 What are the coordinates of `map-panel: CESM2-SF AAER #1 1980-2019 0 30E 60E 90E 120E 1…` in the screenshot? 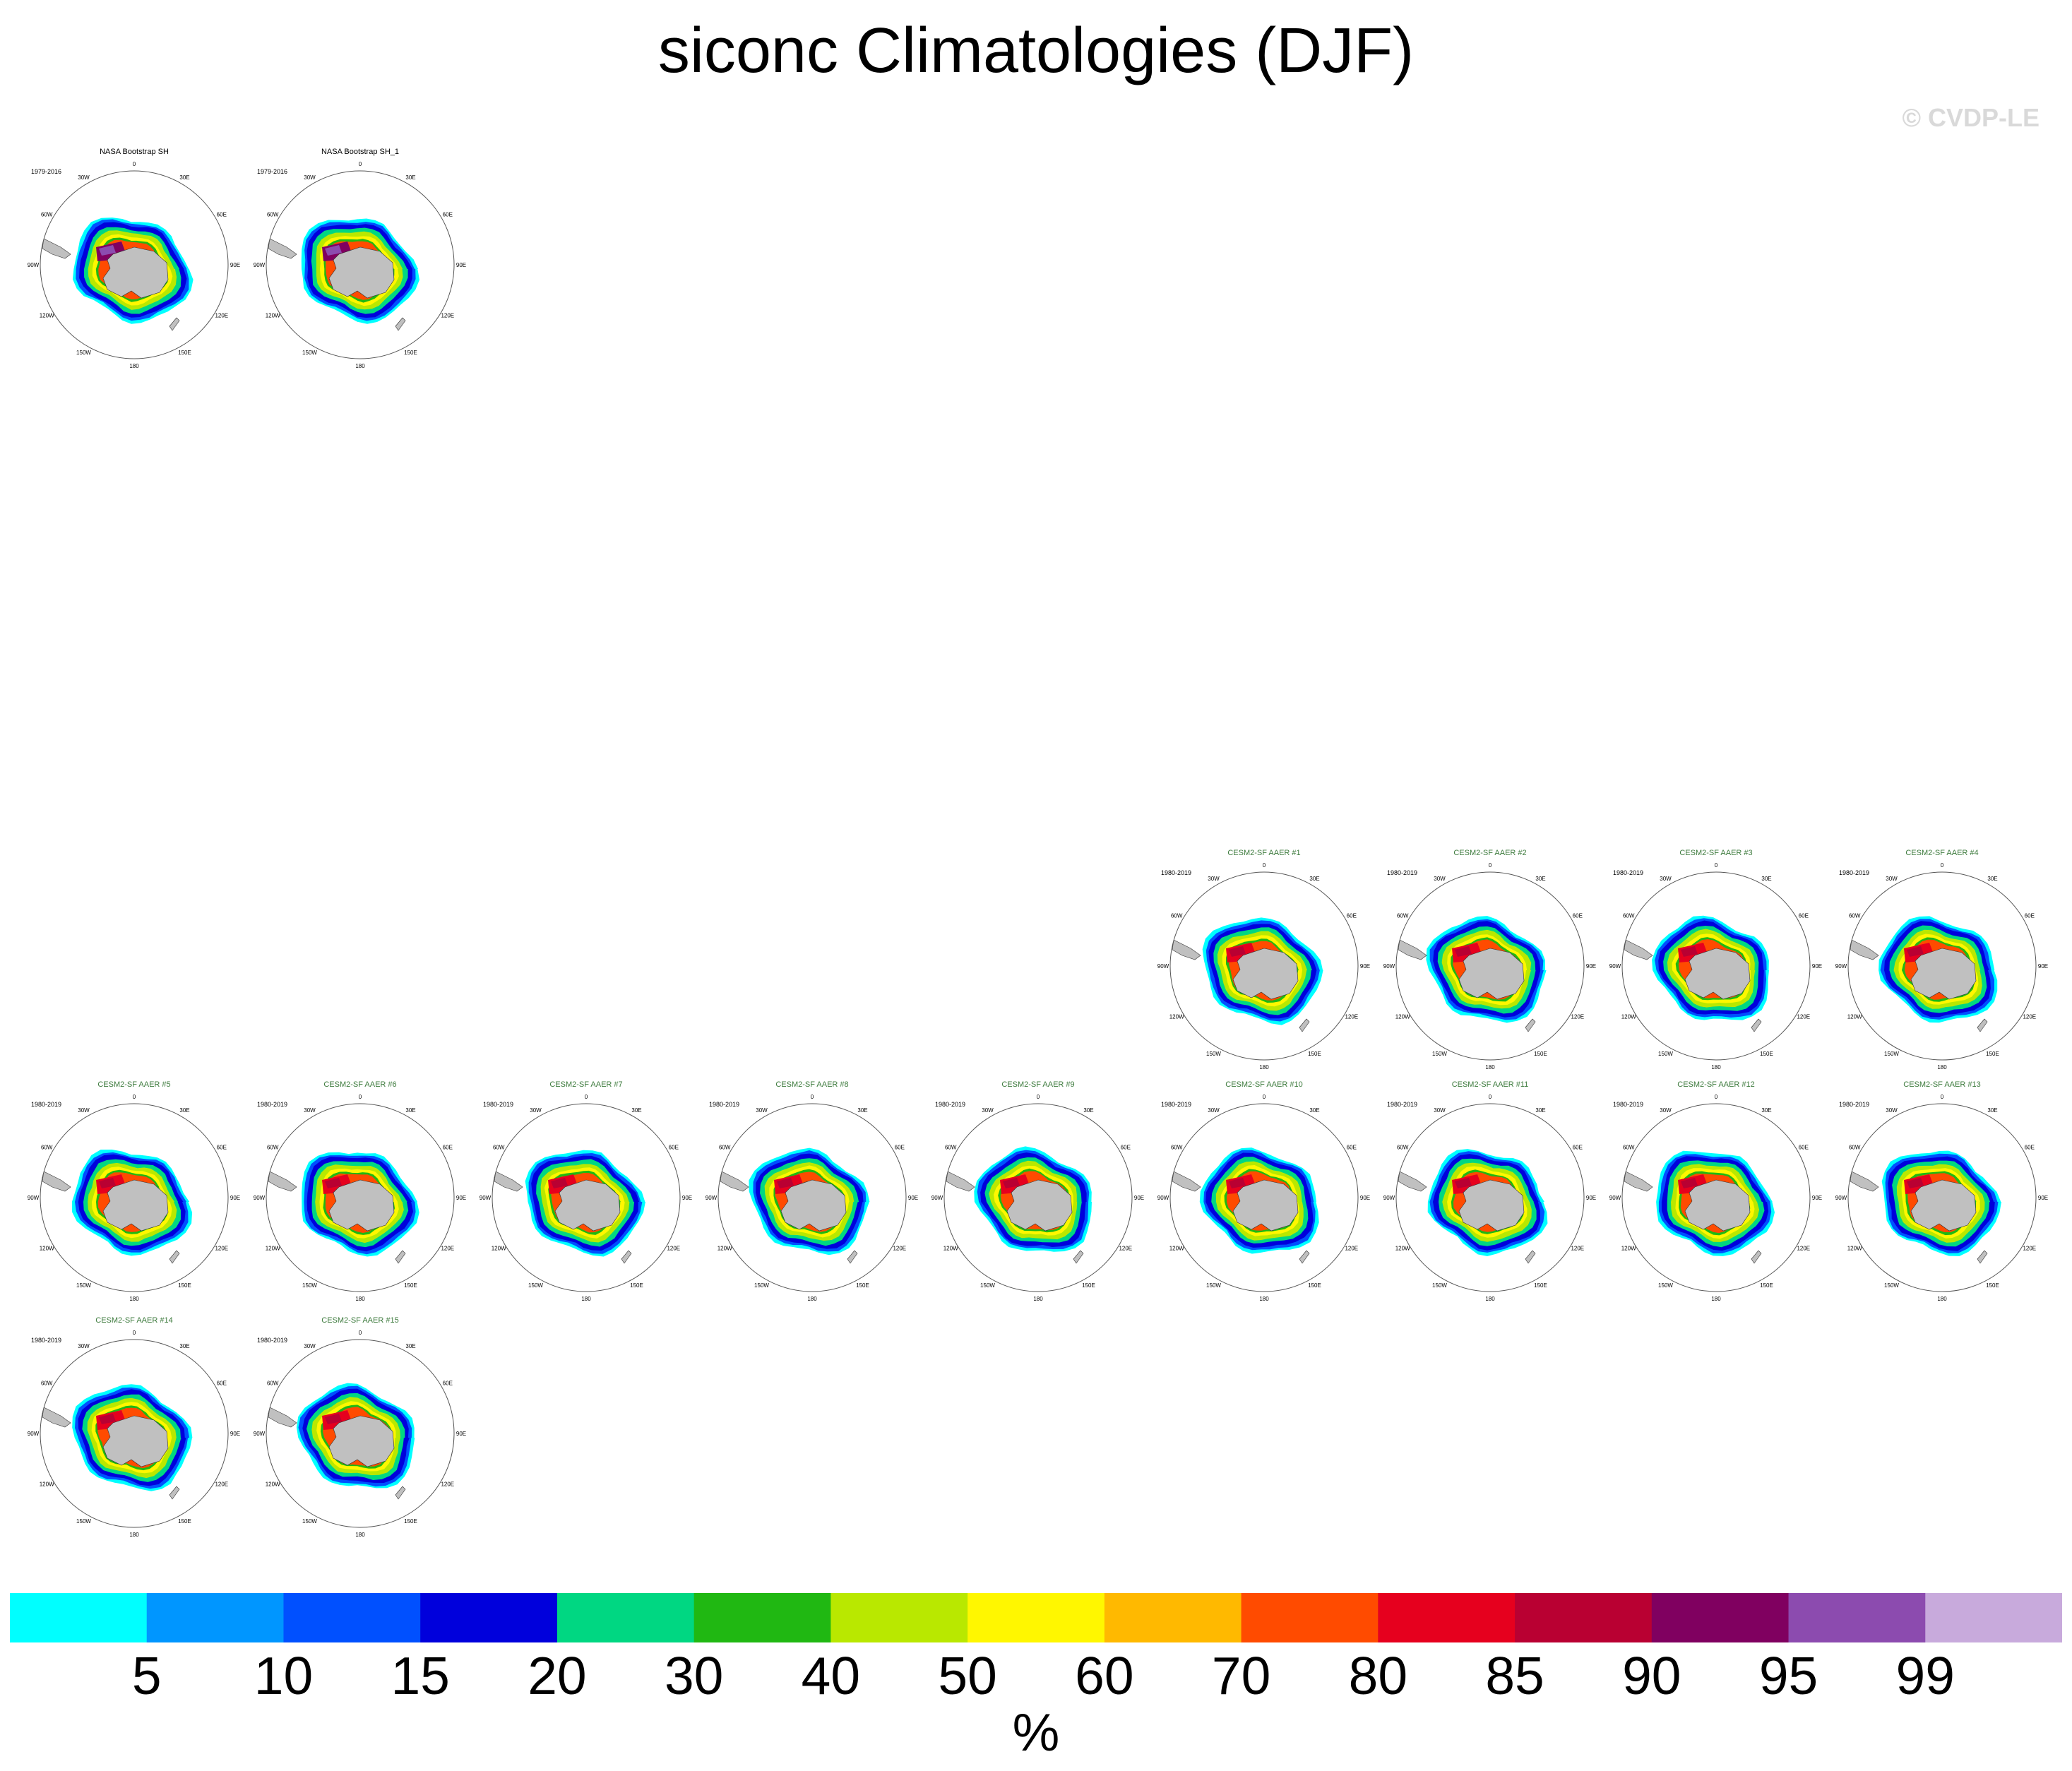 It's located at (1263, 956).